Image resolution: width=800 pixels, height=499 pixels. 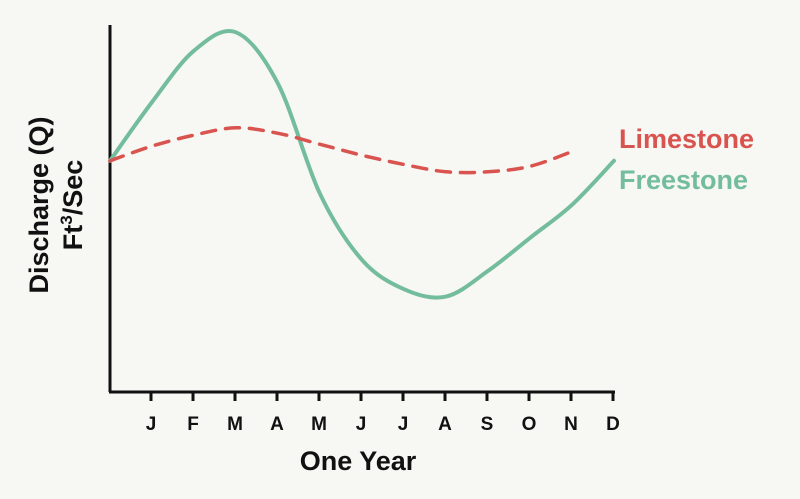 What do you see at coordinates (686, 139) in the screenshot?
I see `legend-limestone: Limestone` at bounding box center [686, 139].